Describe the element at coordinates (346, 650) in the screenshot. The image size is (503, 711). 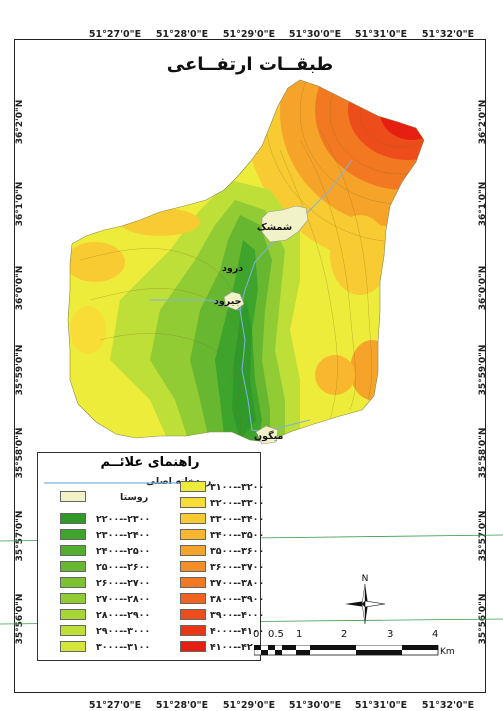
I see `scale-bar` at that location.